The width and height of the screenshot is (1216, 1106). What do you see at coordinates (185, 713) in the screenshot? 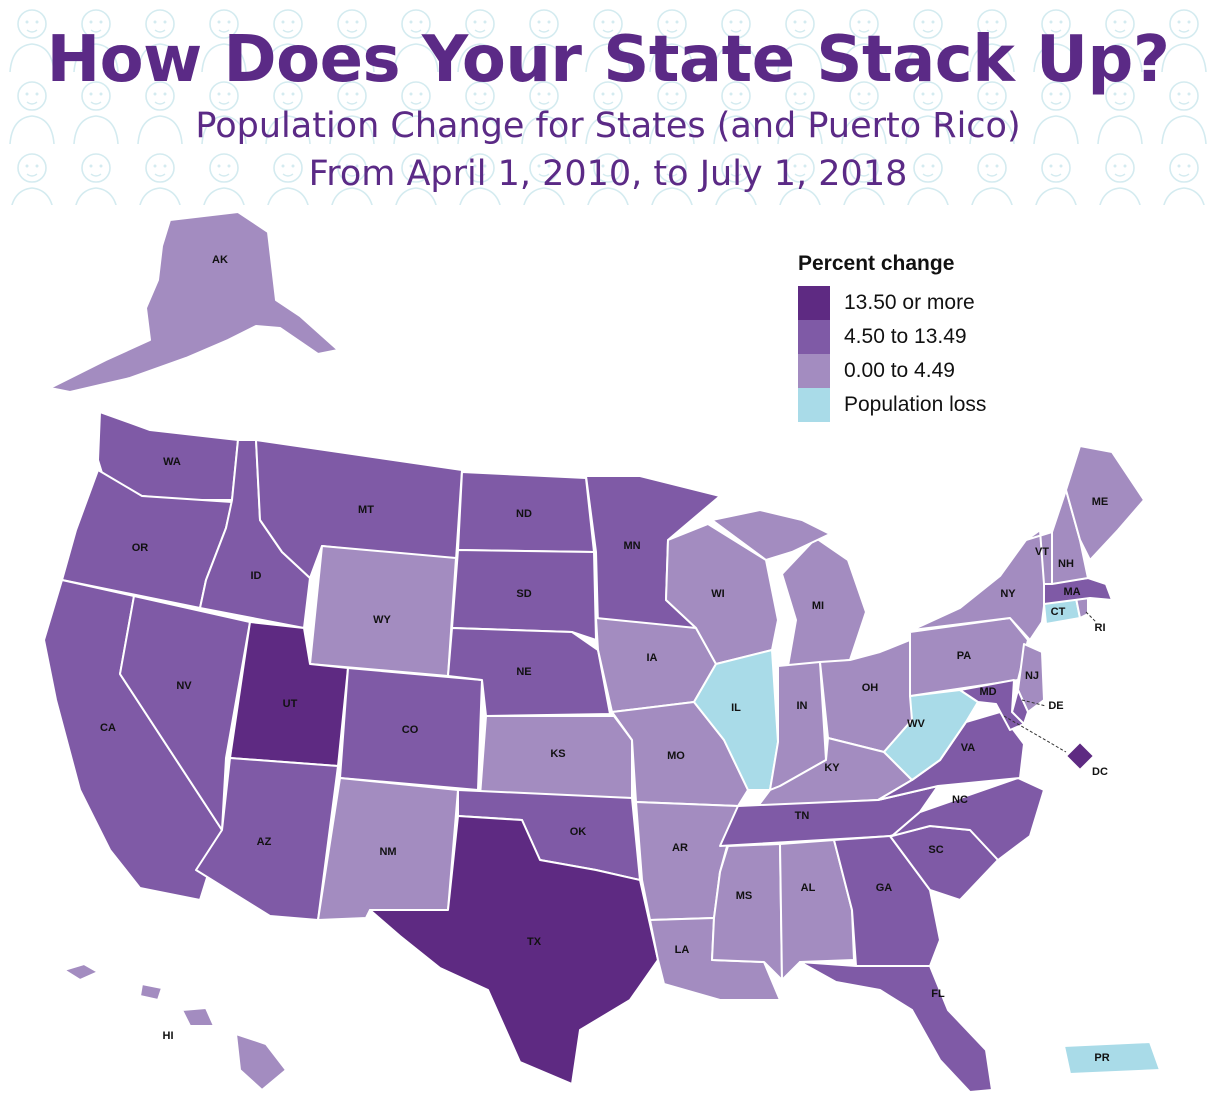
I see `state-nv` at bounding box center [185, 713].